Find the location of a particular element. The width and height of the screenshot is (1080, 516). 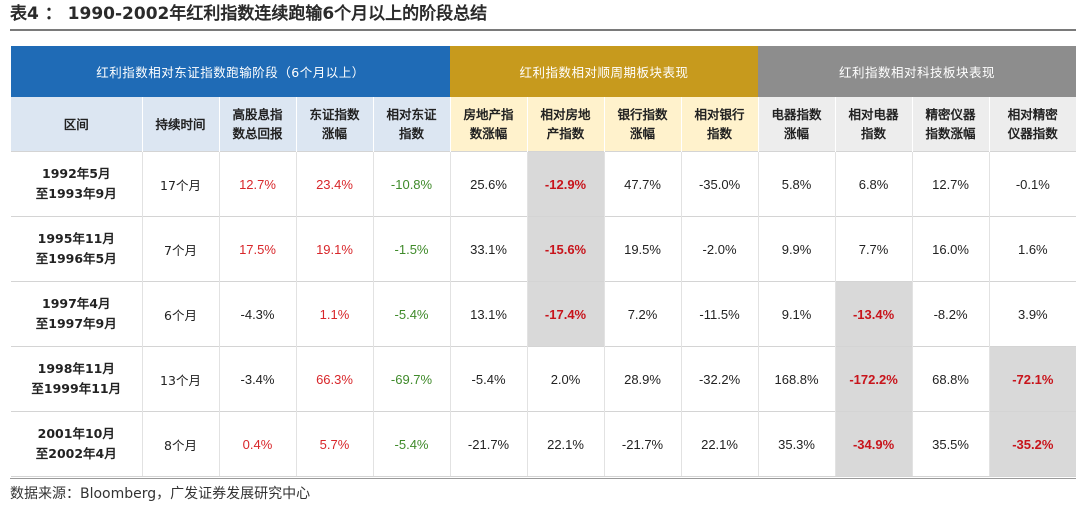

value-cell: -11.5% is located at coordinates (719, 314).